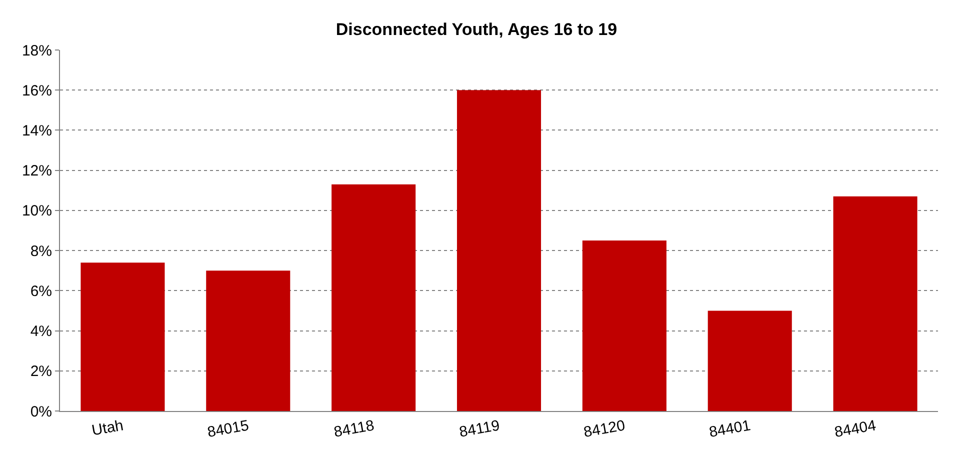 This screenshot has width=953, height=461. I want to click on x-tick-label: 84404, so click(855, 429).